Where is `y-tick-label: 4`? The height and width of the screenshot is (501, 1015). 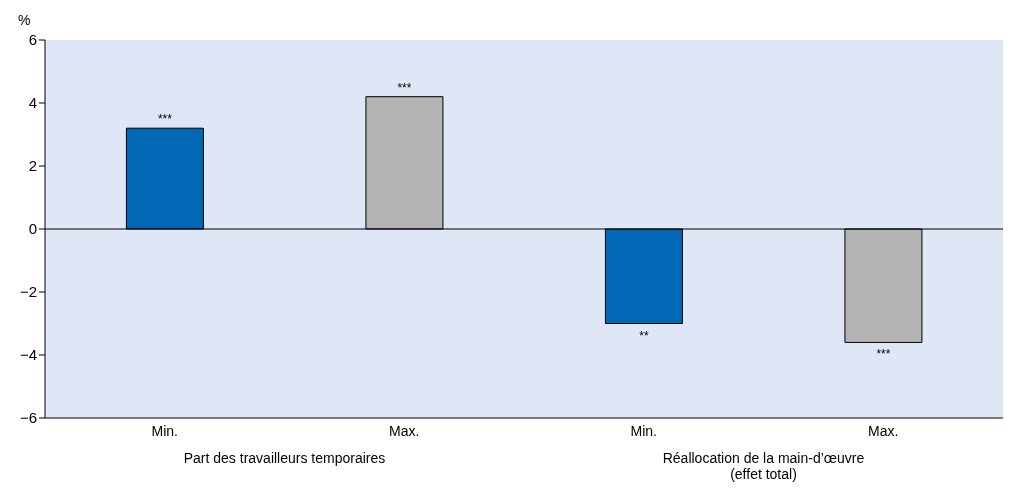
y-tick-label: 4 is located at coordinates (32, 103).